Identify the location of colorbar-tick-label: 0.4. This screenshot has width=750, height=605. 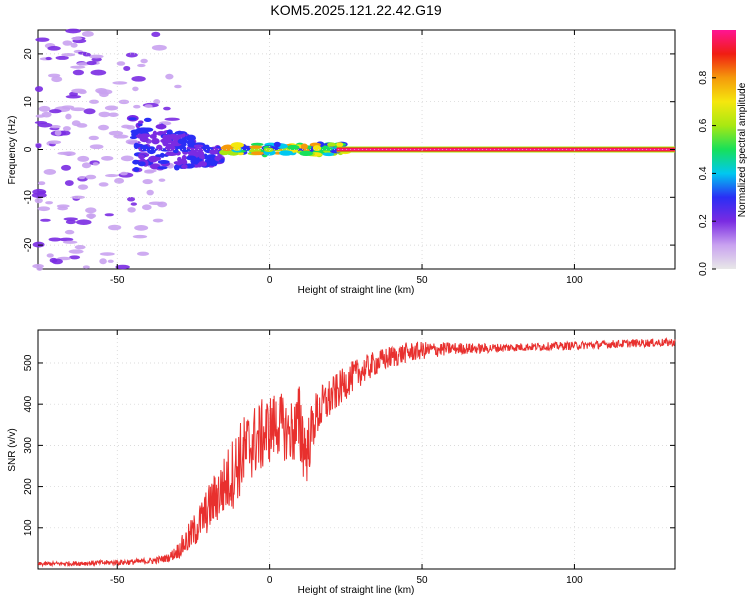
(703, 173).